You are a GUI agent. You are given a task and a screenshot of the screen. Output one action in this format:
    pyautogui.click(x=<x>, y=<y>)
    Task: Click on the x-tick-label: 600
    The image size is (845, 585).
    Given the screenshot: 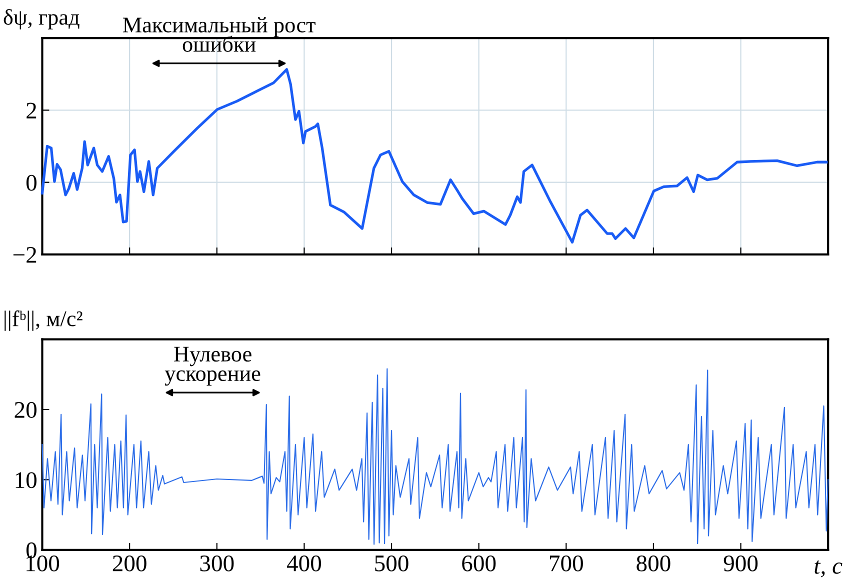 What is the action you would take?
    pyautogui.click(x=479, y=563)
    